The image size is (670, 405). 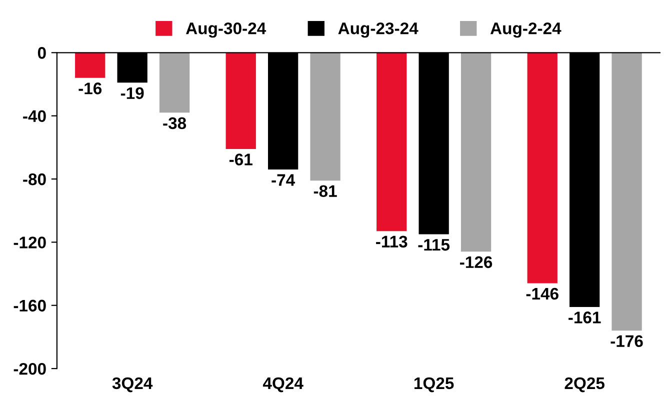 I want to click on legend-label: Aug-23-24, so click(x=378, y=30).